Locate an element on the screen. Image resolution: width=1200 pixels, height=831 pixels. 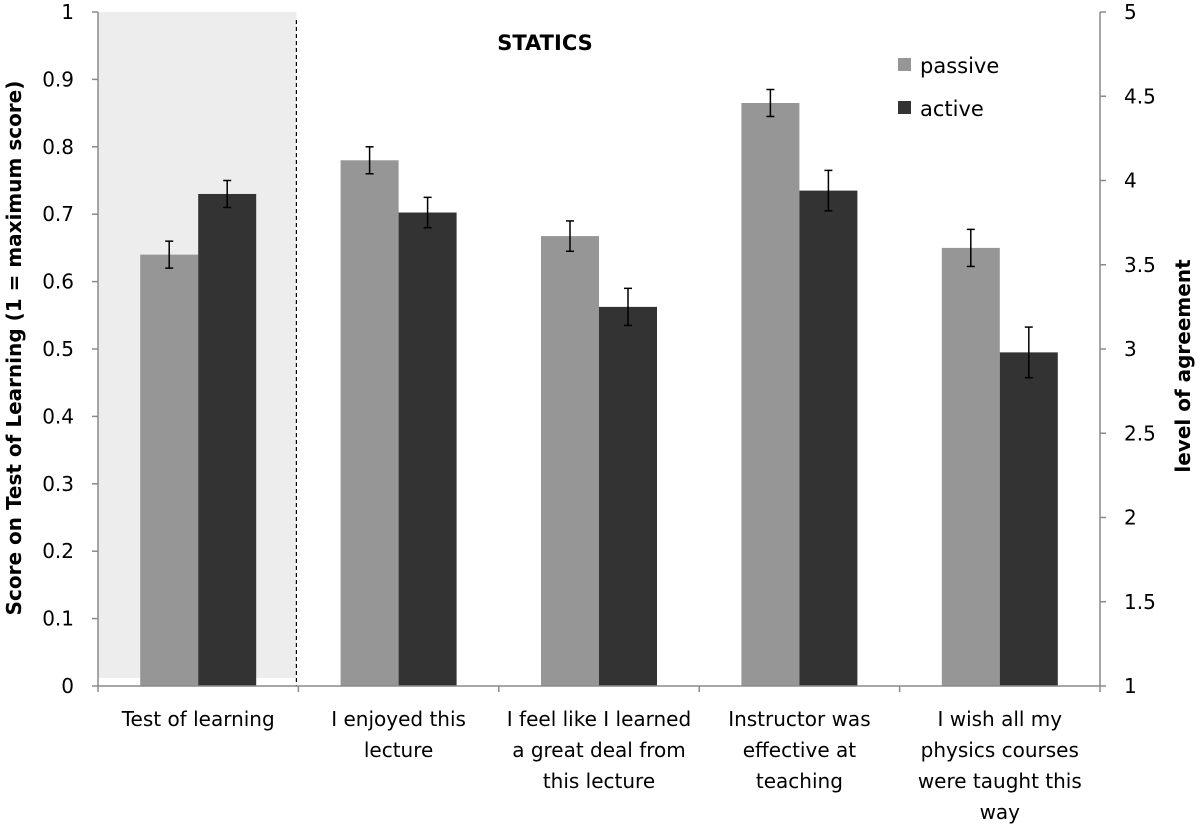
chart-title: STATICS is located at coordinates (545, 43).